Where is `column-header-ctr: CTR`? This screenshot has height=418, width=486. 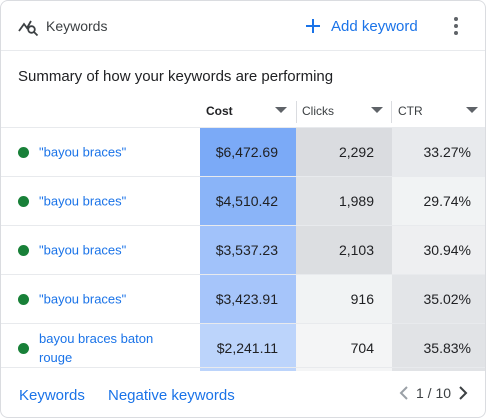 column-header-ctr: CTR is located at coordinates (438, 112).